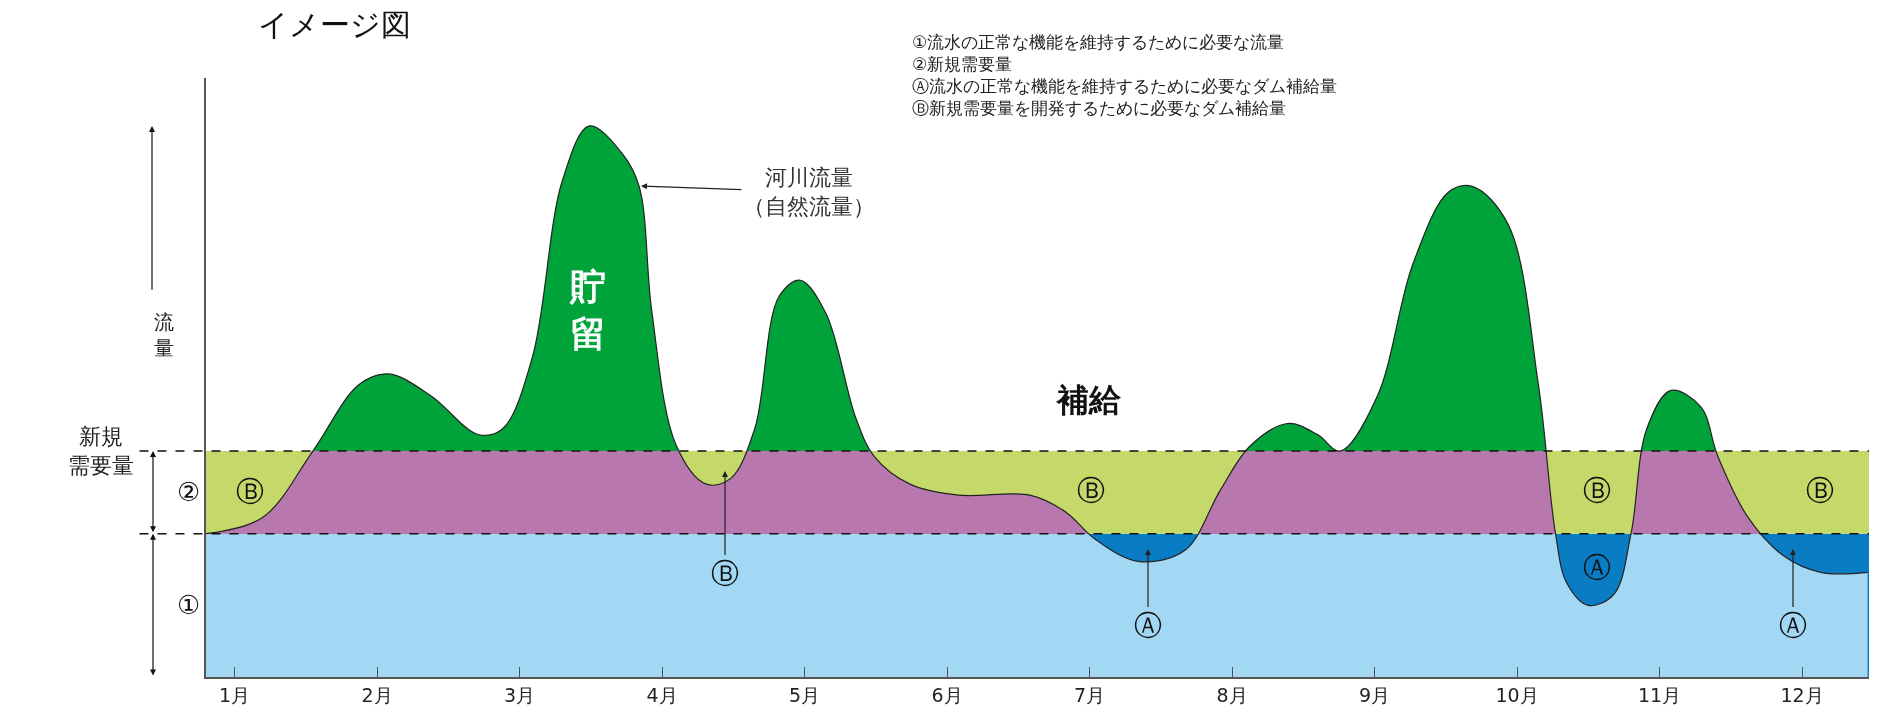 The image size is (1879, 727). What do you see at coordinates (189, 492) in the screenshot?
I see `band-label: ②` at bounding box center [189, 492].